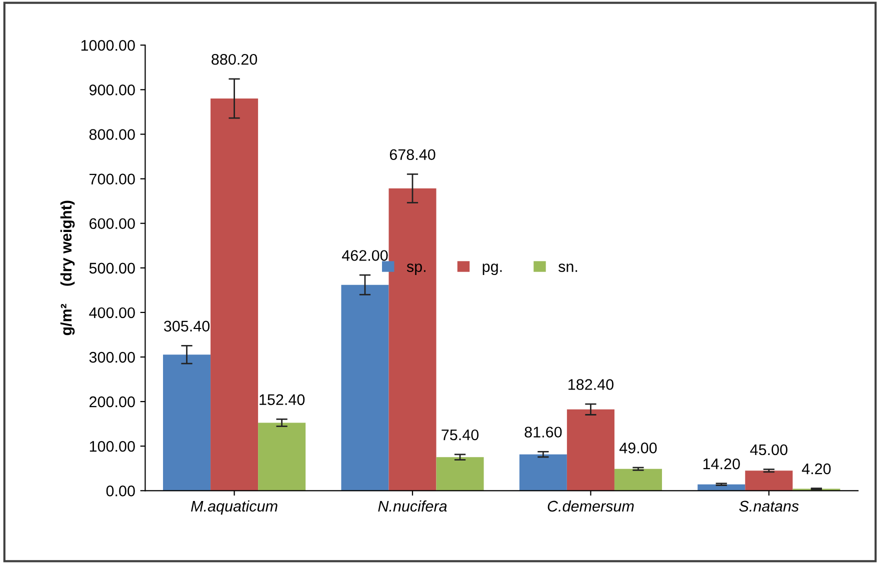 The height and width of the screenshot is (564, 880). I want to click on y-tick-label: 600.00, so click(112, 224).